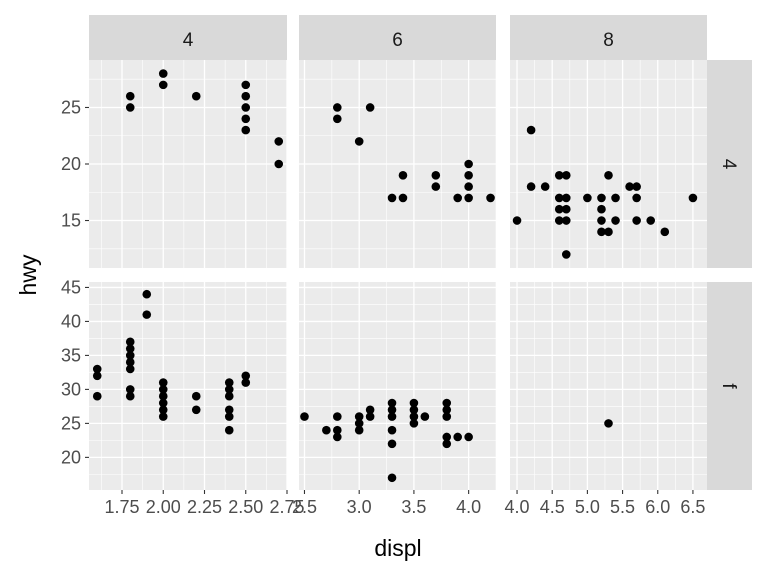  What do you see at coordinates (517, 507) in the screenshot?
I see `x-tick-label: 4.0` at bounding box center [517, 507].